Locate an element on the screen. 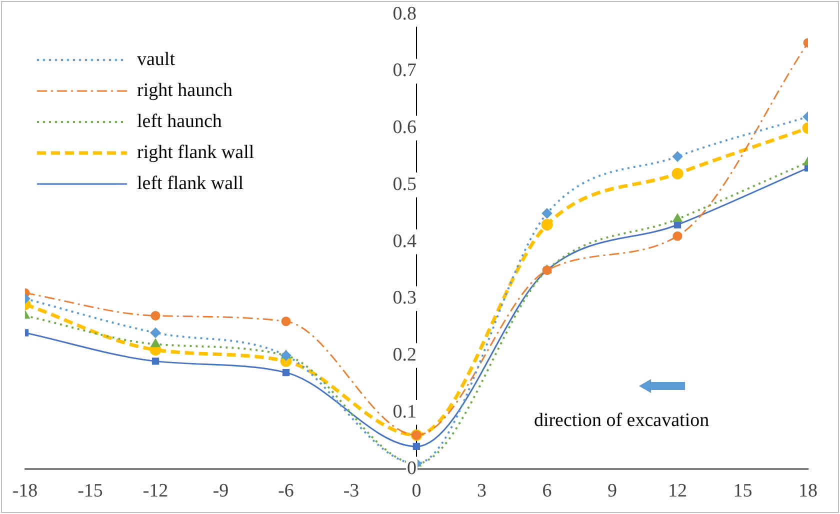 Image resolution: width=840 pixels, height=514 pixels. legend-label: right haunch is located at coordinates (185, 91).